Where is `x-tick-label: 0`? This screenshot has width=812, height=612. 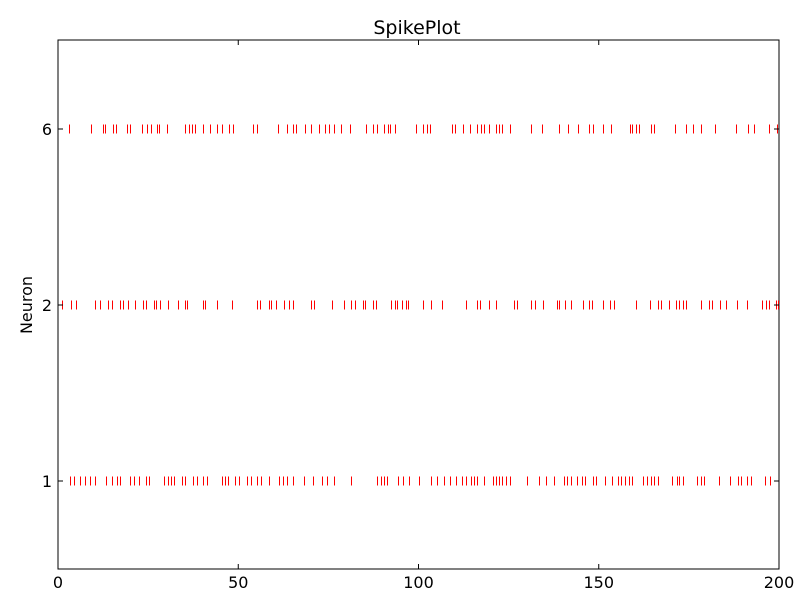 x-tick-label: 0 is located at coordinates (58, 582).